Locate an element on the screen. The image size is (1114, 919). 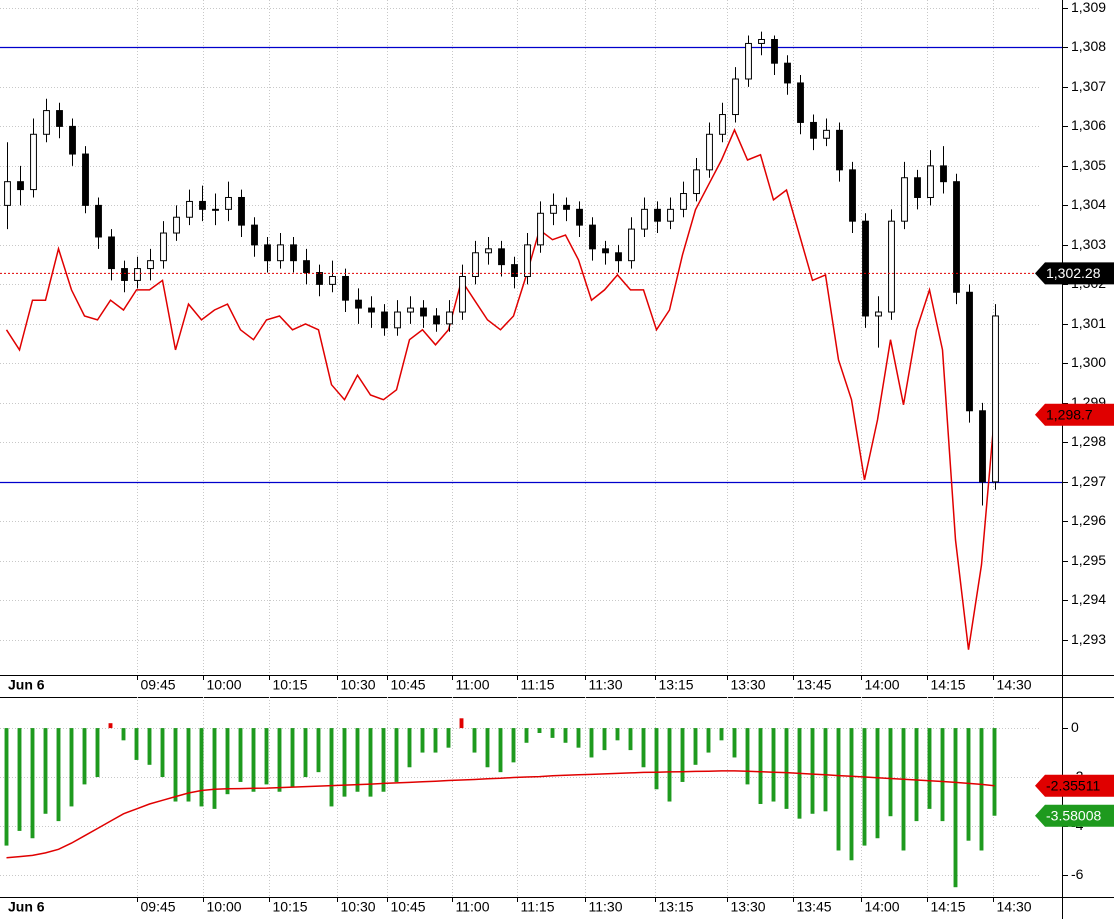
y-tick-label: 1,294 is located at coordinates (1088, 599).